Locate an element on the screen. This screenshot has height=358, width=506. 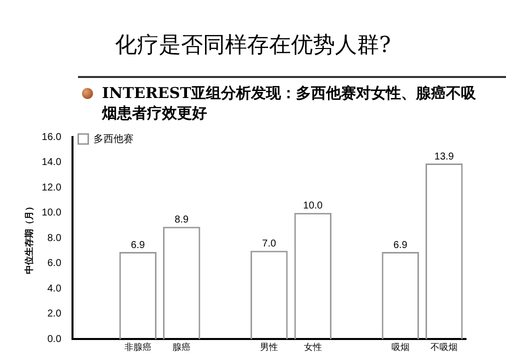
chart-title: 化疗是否同样存在优势人群? is located at coordinates (253, 46).